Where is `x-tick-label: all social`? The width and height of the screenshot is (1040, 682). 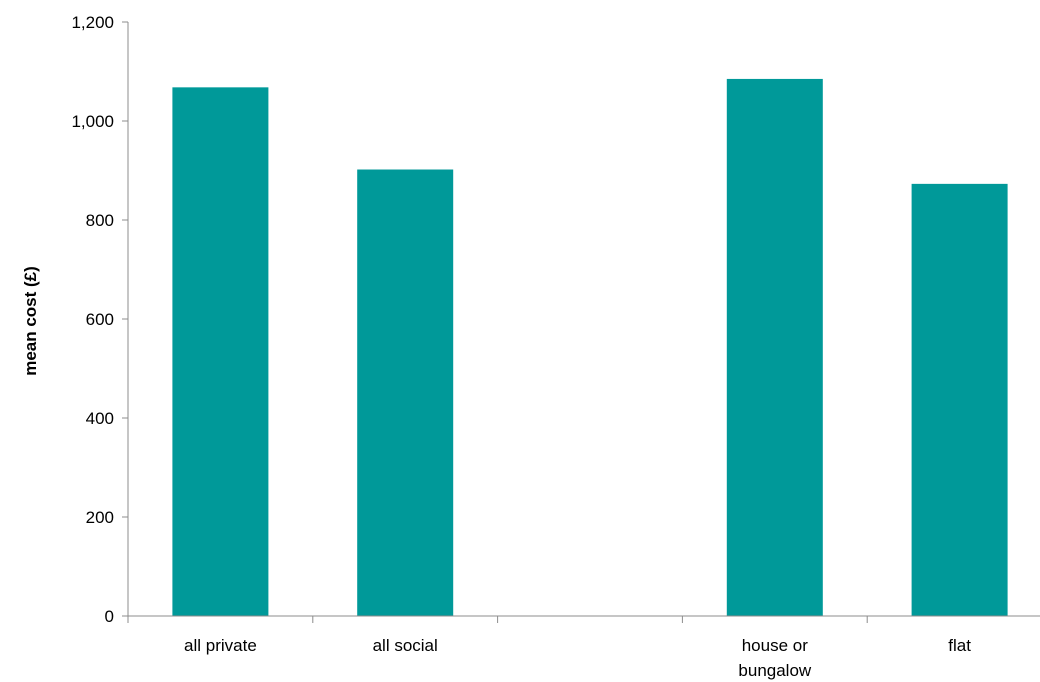
x-tick-label: all social is located at coordinates (405, 645).